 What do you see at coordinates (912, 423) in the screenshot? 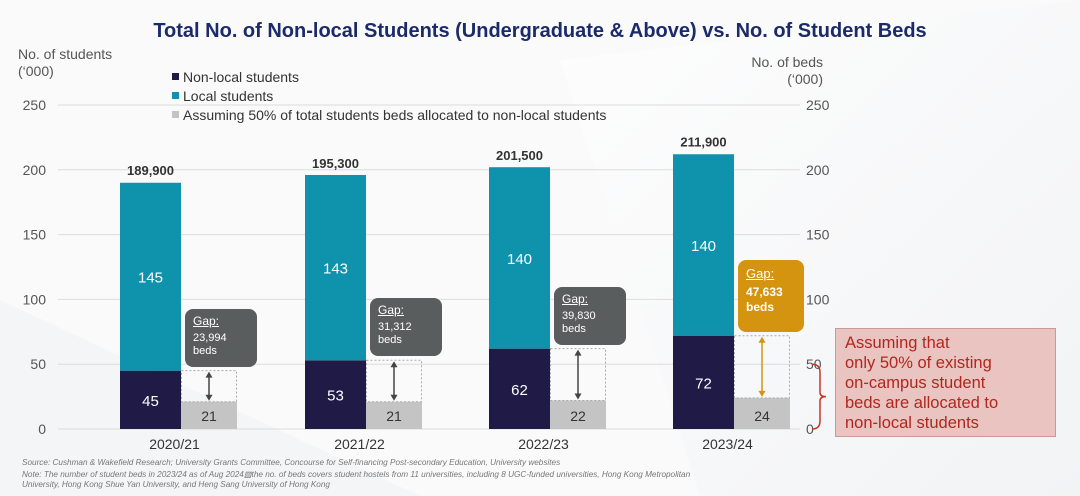
I see `note-line-5: non-local students` at bounding box center [912, 423].